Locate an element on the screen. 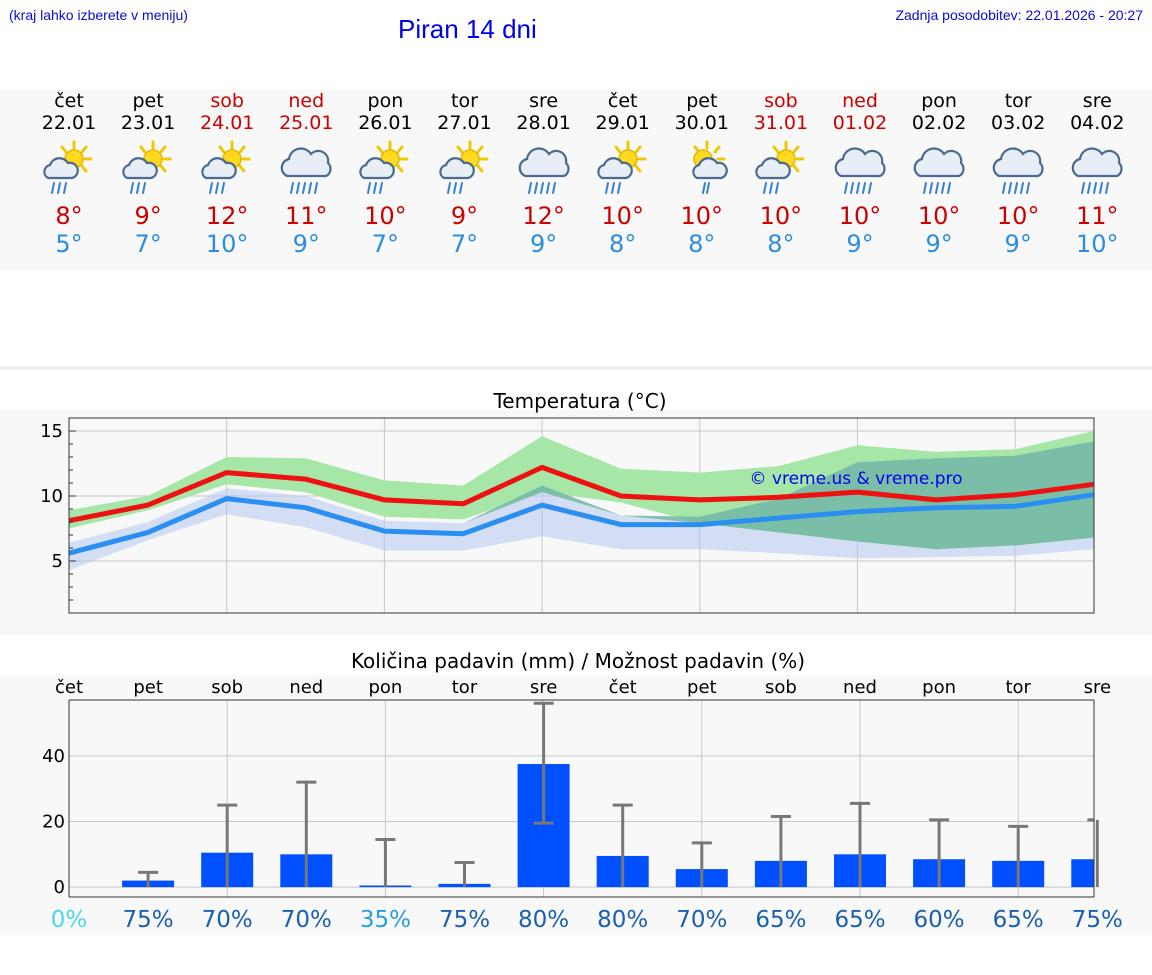 The width and height of the screenshot is (1152, 975). day-date: 02.02 is located at coordinates (939, 123).